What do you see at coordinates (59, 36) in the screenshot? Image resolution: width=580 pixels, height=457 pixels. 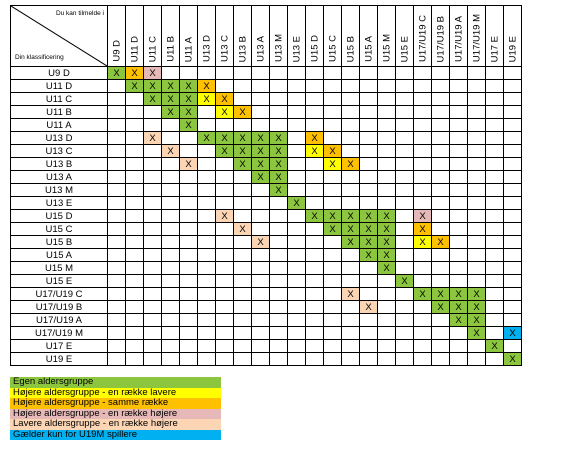 I see `corner-cell: Du kan tilmelde i Din klassificering` at bounding box center [59, 36].